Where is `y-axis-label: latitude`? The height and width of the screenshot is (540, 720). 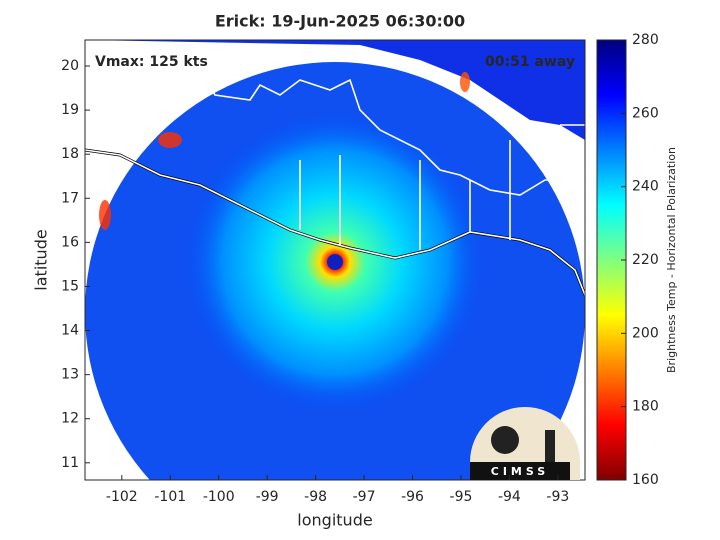 y-axis-label: latitude is located at coordinates (41, 259).